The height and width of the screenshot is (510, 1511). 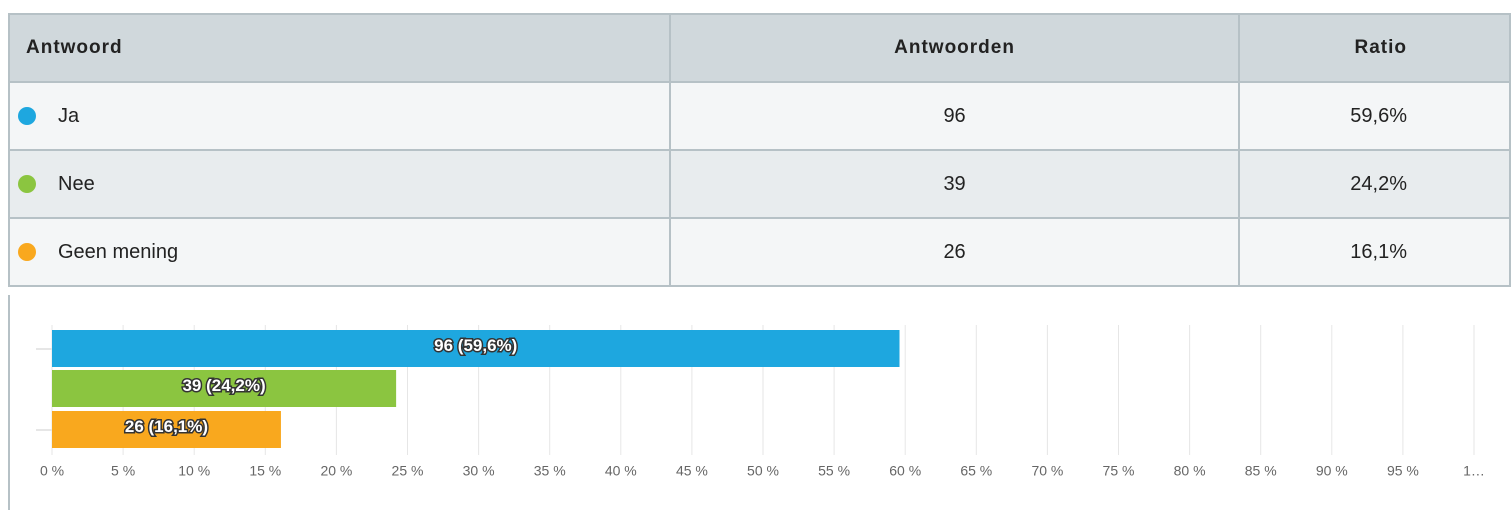 I want to click on x-tick-label: 95 %, so click(x=1403, y=471).